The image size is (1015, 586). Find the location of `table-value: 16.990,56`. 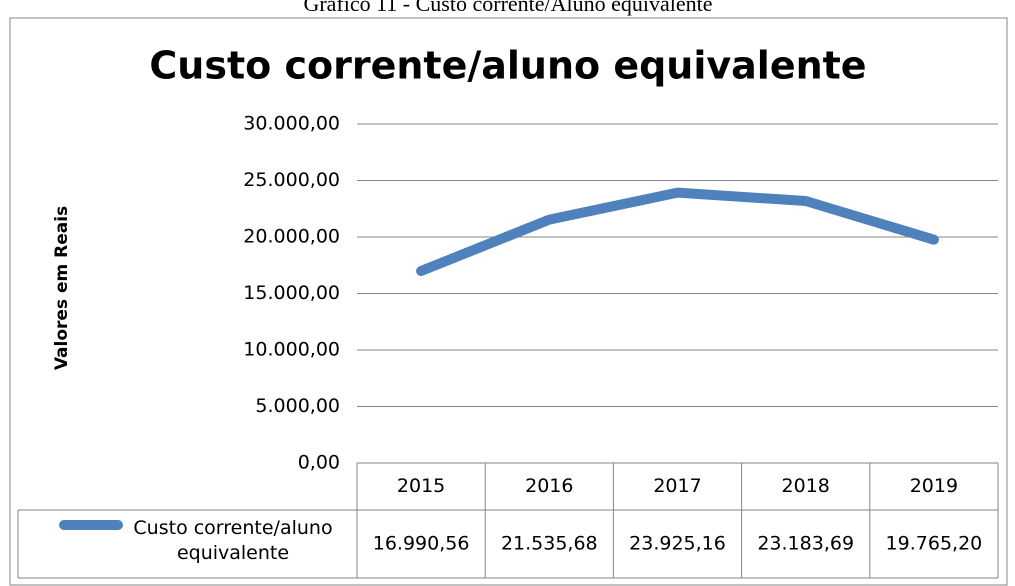

table-value: 16.990,56 is located at coordinates (421, 544).